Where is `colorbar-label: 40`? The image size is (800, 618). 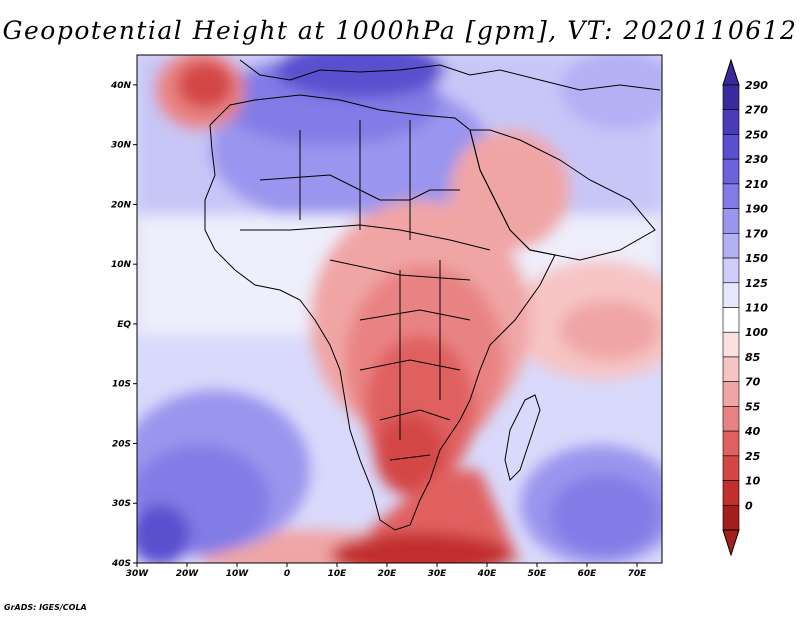 colorbar-label: 40 is located at coordinates (752, 431).